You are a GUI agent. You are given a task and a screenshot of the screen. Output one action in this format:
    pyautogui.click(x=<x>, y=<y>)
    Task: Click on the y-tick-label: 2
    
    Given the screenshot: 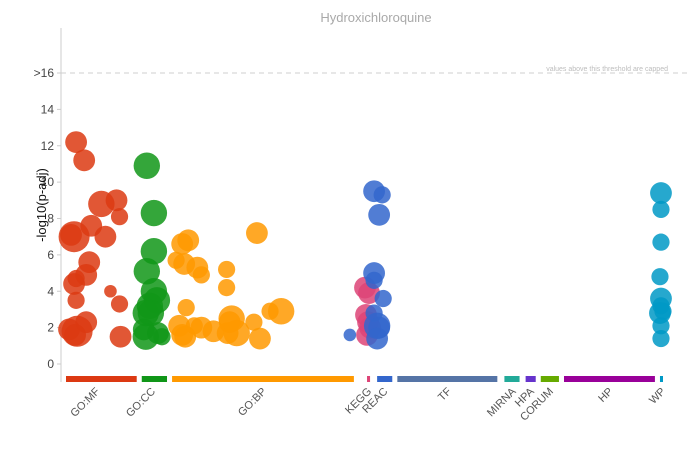 What is the action you would take?
    pyautogui.click(x=50, y=328)
    